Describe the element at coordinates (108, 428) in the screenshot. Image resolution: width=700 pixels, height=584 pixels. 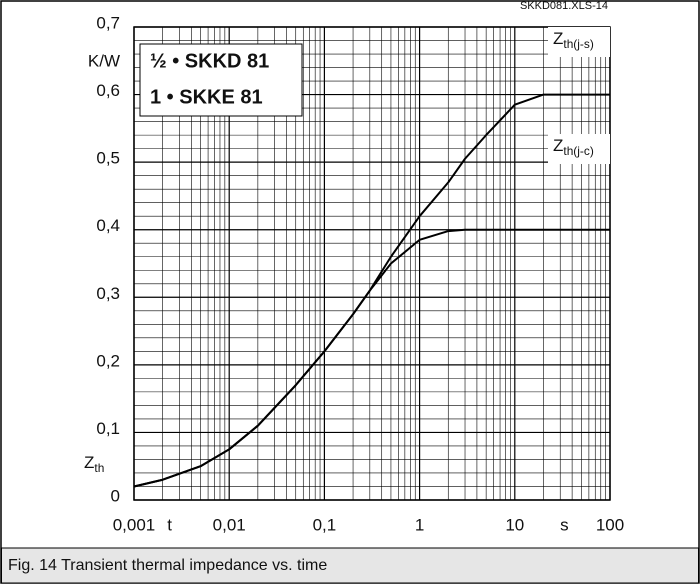
I see `y-tick-label: 0,1` at that location.